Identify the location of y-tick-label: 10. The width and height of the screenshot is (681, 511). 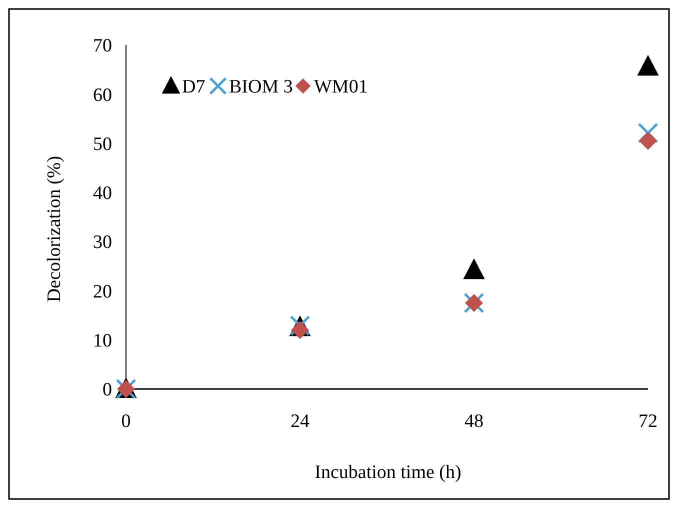
(102, 341).